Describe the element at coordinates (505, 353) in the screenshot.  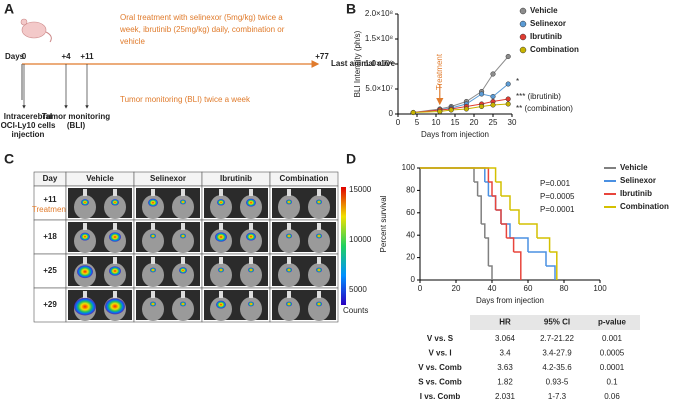
I see `table-cell: 3.4` at that location.